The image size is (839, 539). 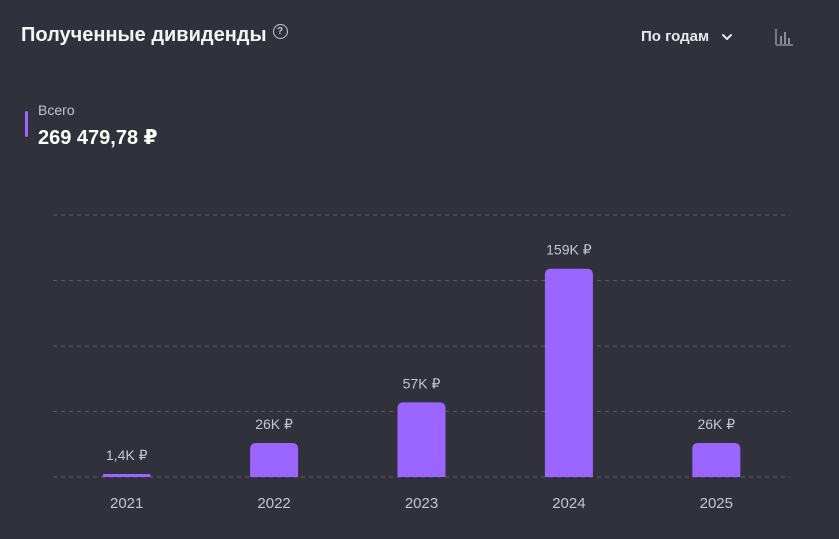 I want to click on title-text: Полученные дивиденды, so click(x=144, y=35).